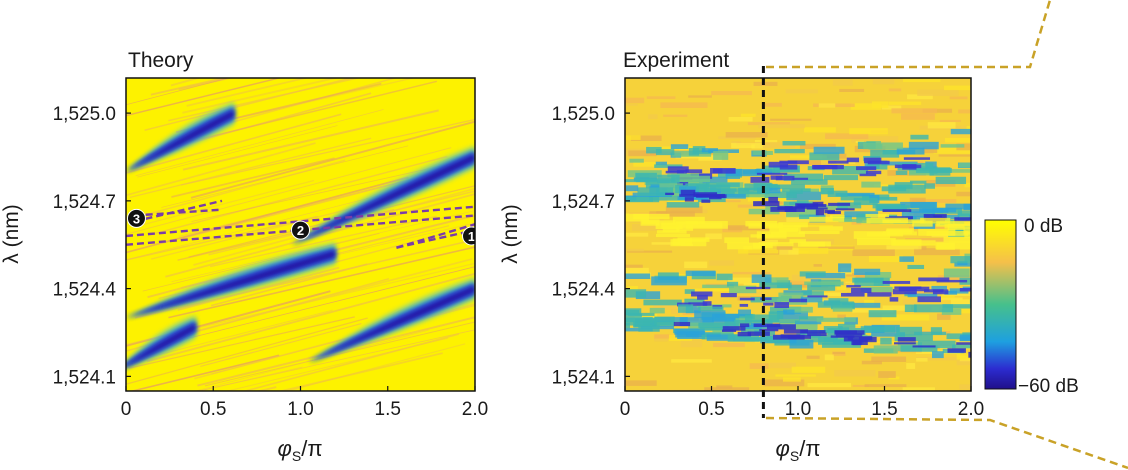 The width and height of the screenshot is (1128, 470). What do you see at coordinates (625, 409) in the screenshot?
I see `experiment-xtick-label: 0` at bounding box center [625, 409].